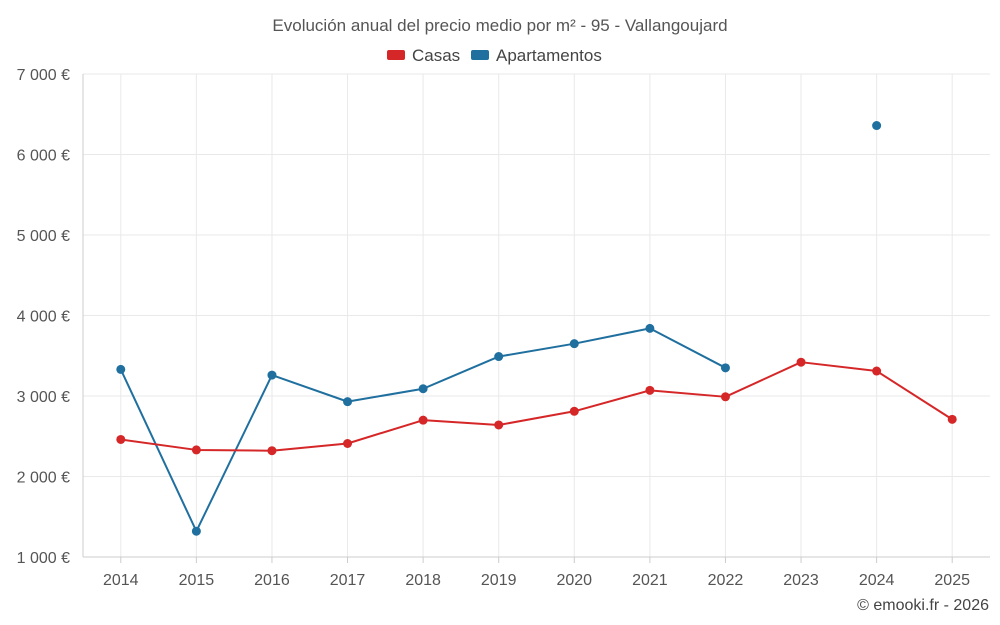 This screenshot has width=1000, height=625. Describe the element at coordinates (121, 580) in the screenshot. I see `x-tick-label: 2014` at that location.